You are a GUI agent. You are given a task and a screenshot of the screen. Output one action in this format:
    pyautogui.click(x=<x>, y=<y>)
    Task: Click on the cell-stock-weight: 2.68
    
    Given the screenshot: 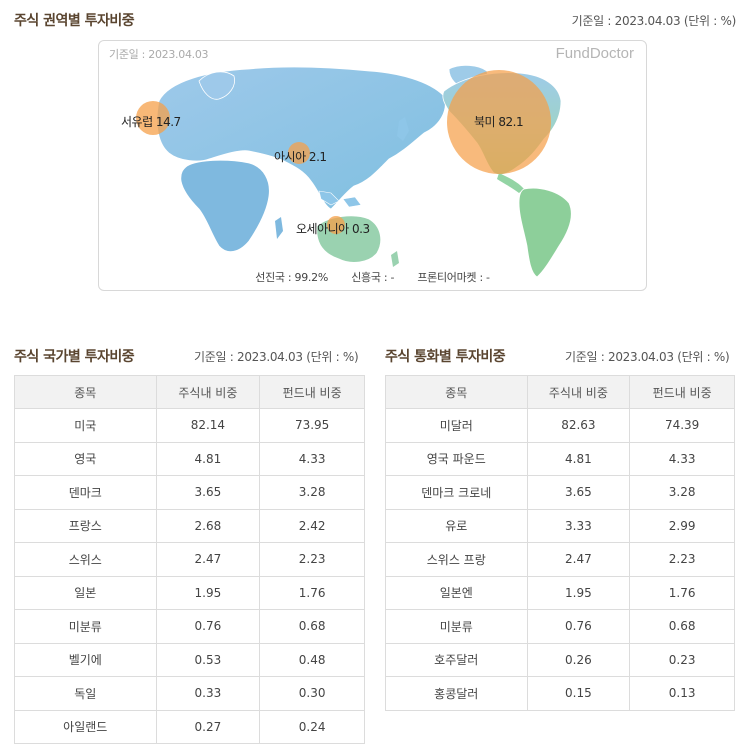 What is the action you would take?
    pyautogui.click(x=208, y=525)
    